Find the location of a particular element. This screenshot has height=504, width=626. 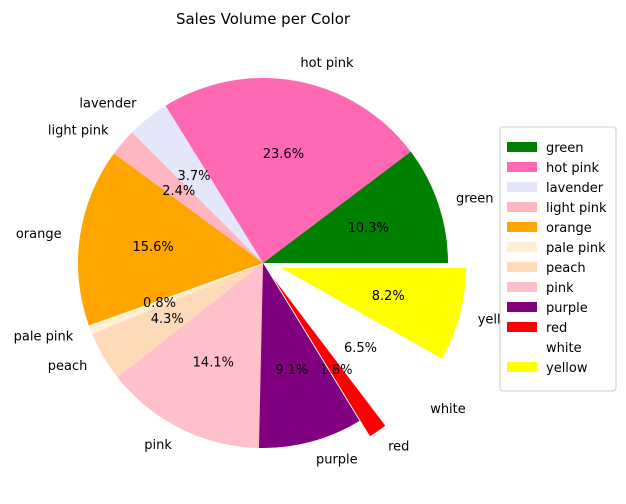

pie-slice-hot-pink is located at coordinates (288, 170).